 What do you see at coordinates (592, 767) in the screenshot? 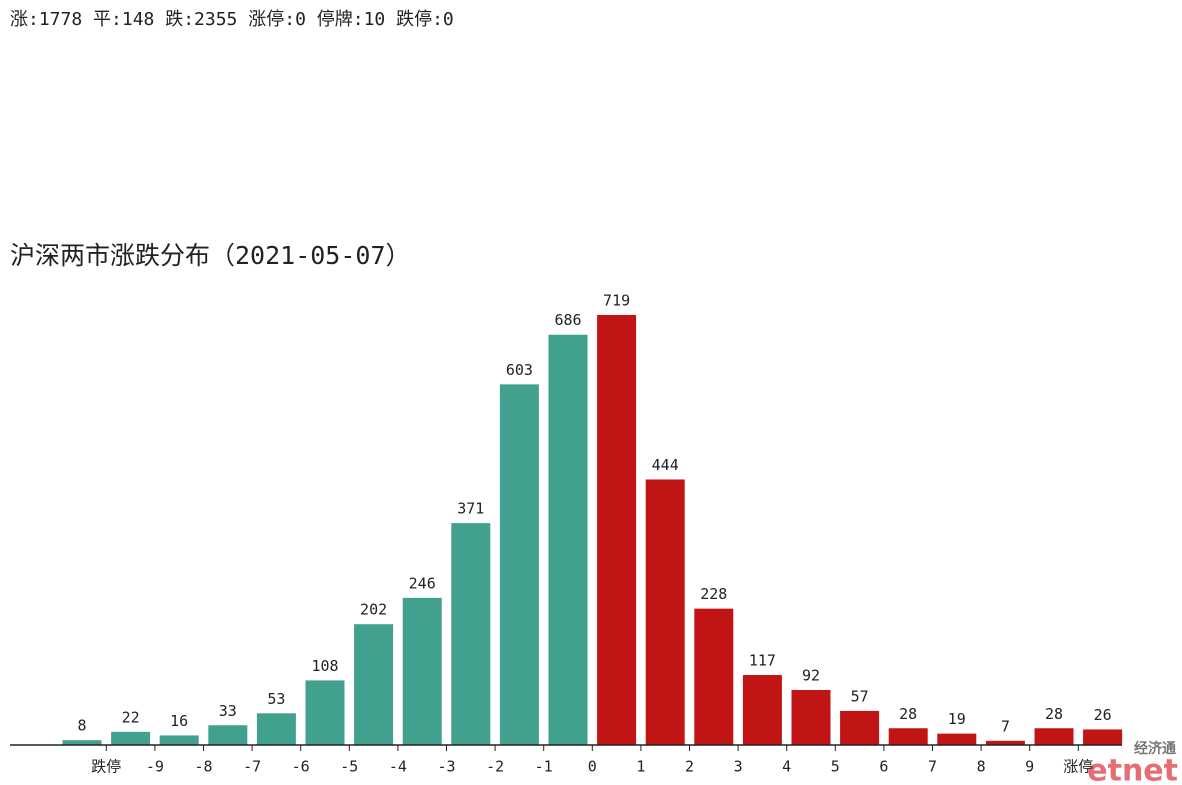
I see `x-tick-label: 0` at bounding box center [592, 767].